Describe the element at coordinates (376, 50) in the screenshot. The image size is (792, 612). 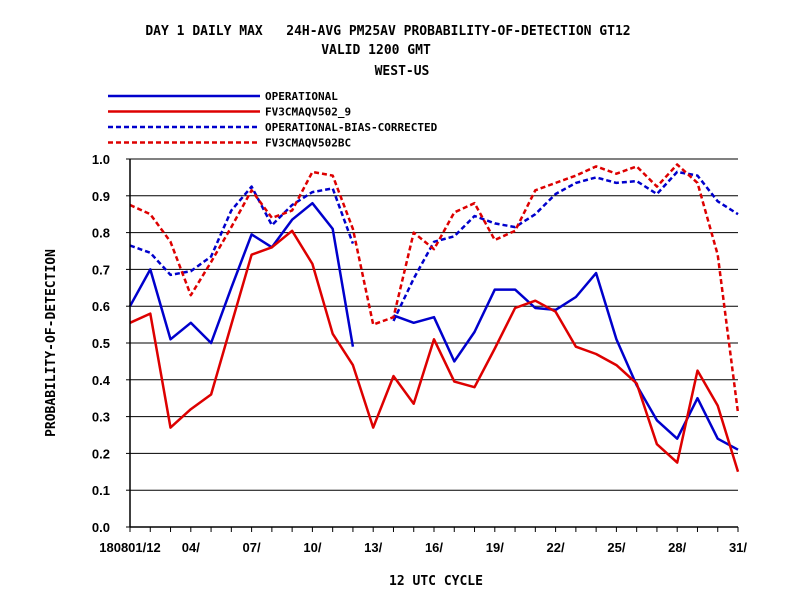
I see `chart-subtitle-valid: VALID 1200 GMT` at that location.